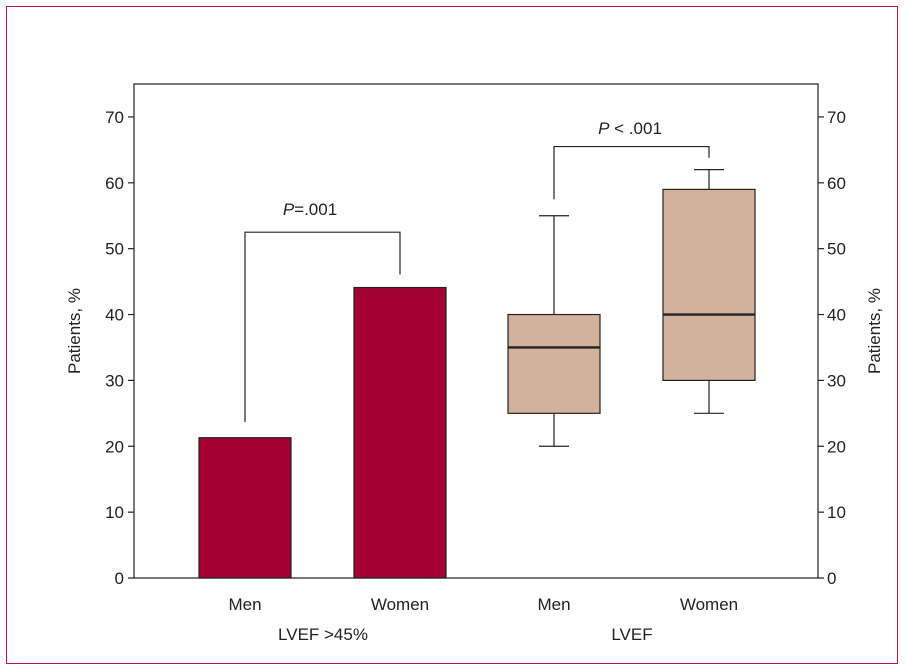 This screenshot has width=906, height=672. I want to click on y-tick-label-right: 10, so click(836, 512).